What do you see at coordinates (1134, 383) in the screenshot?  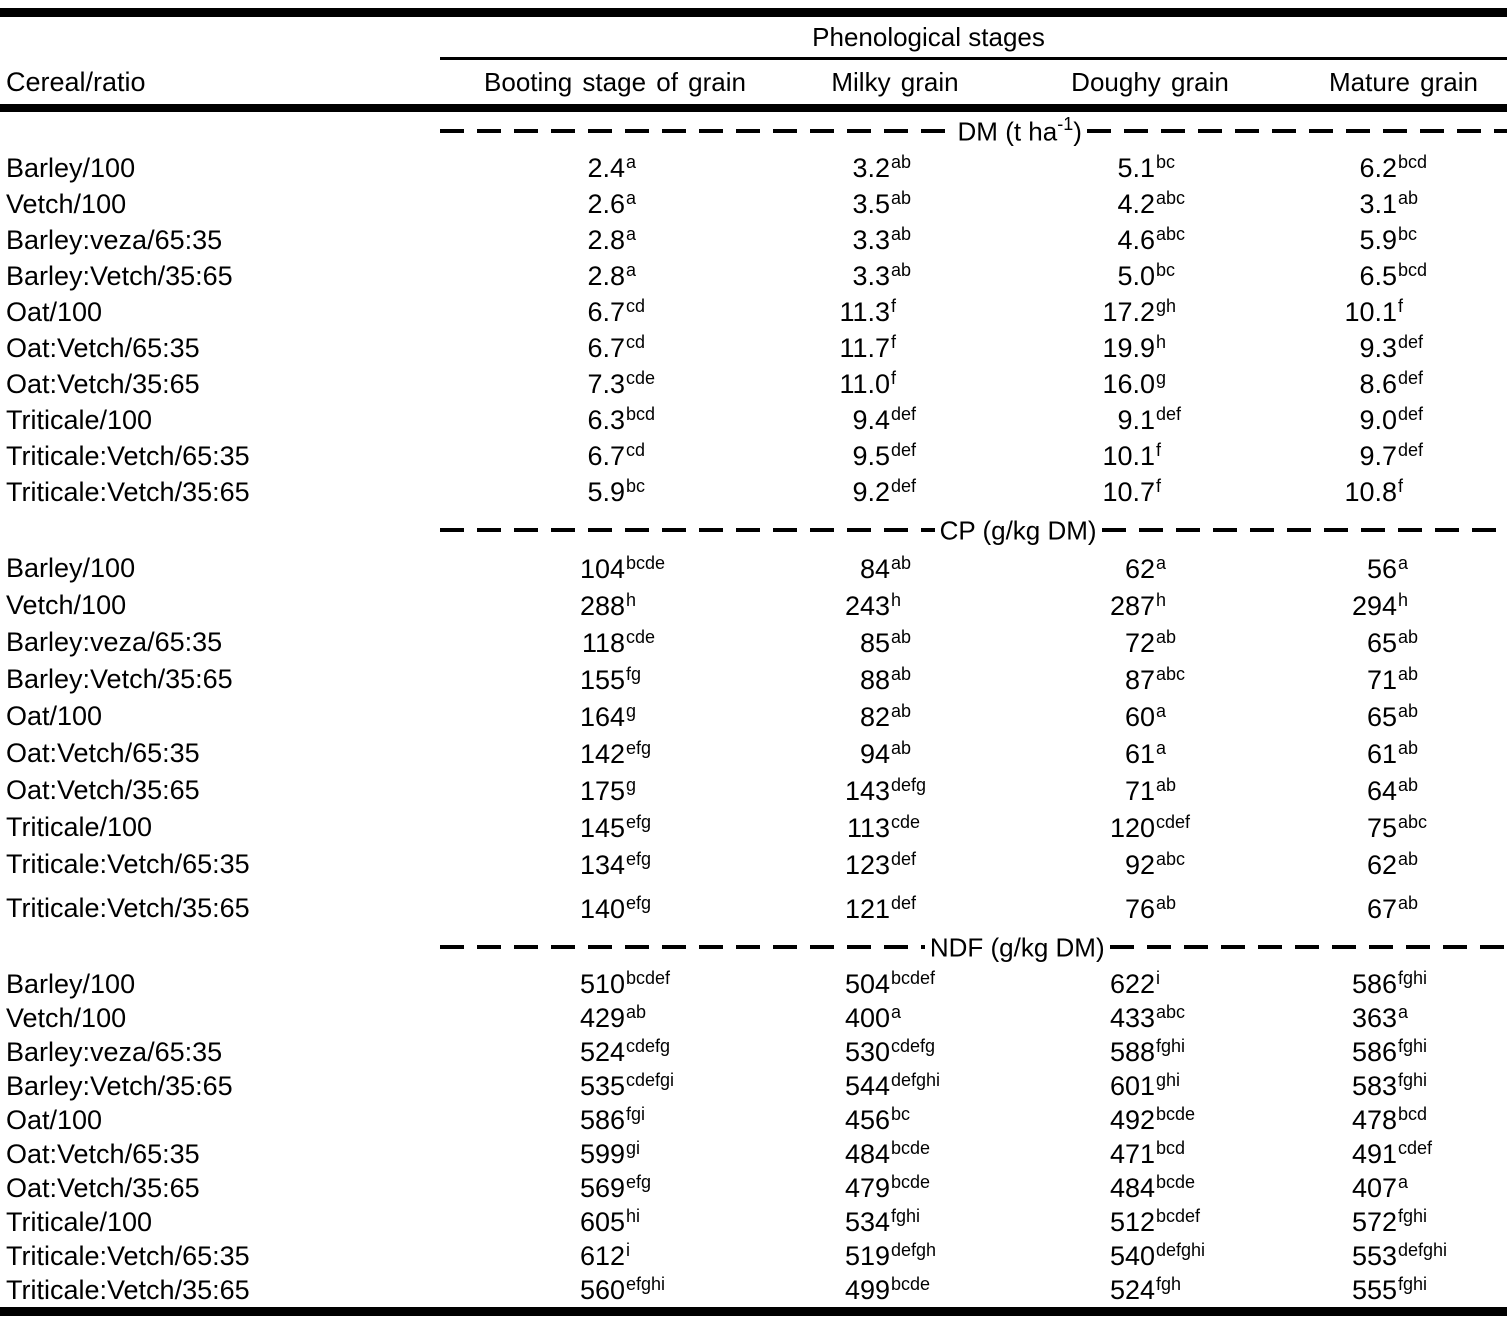 I see `data-cell: 16.0g` at bounding box center [1134, 383].